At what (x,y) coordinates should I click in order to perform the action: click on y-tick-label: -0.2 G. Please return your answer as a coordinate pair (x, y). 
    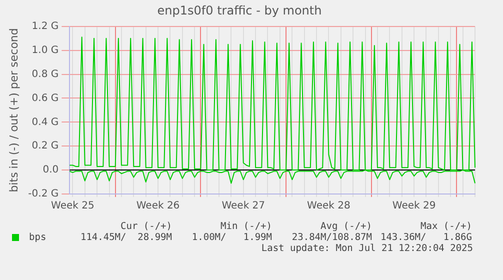
    Looking at the image, I should click on (43, 194).